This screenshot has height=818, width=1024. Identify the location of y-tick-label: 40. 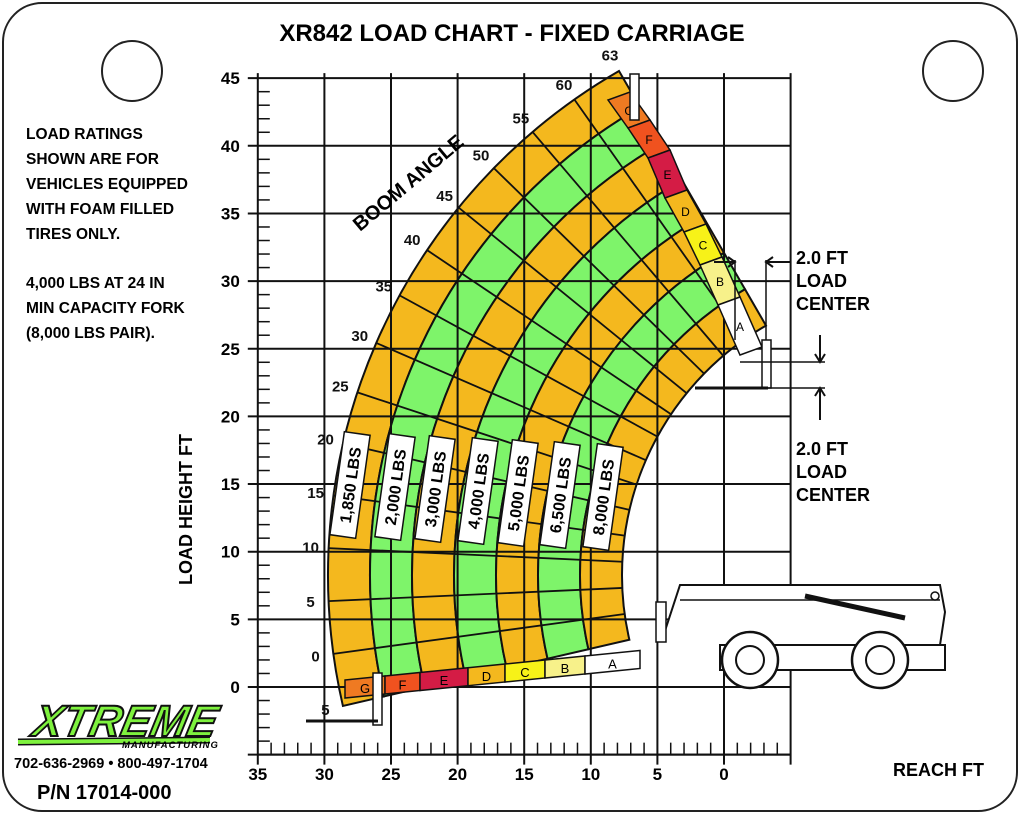
(230, 146).